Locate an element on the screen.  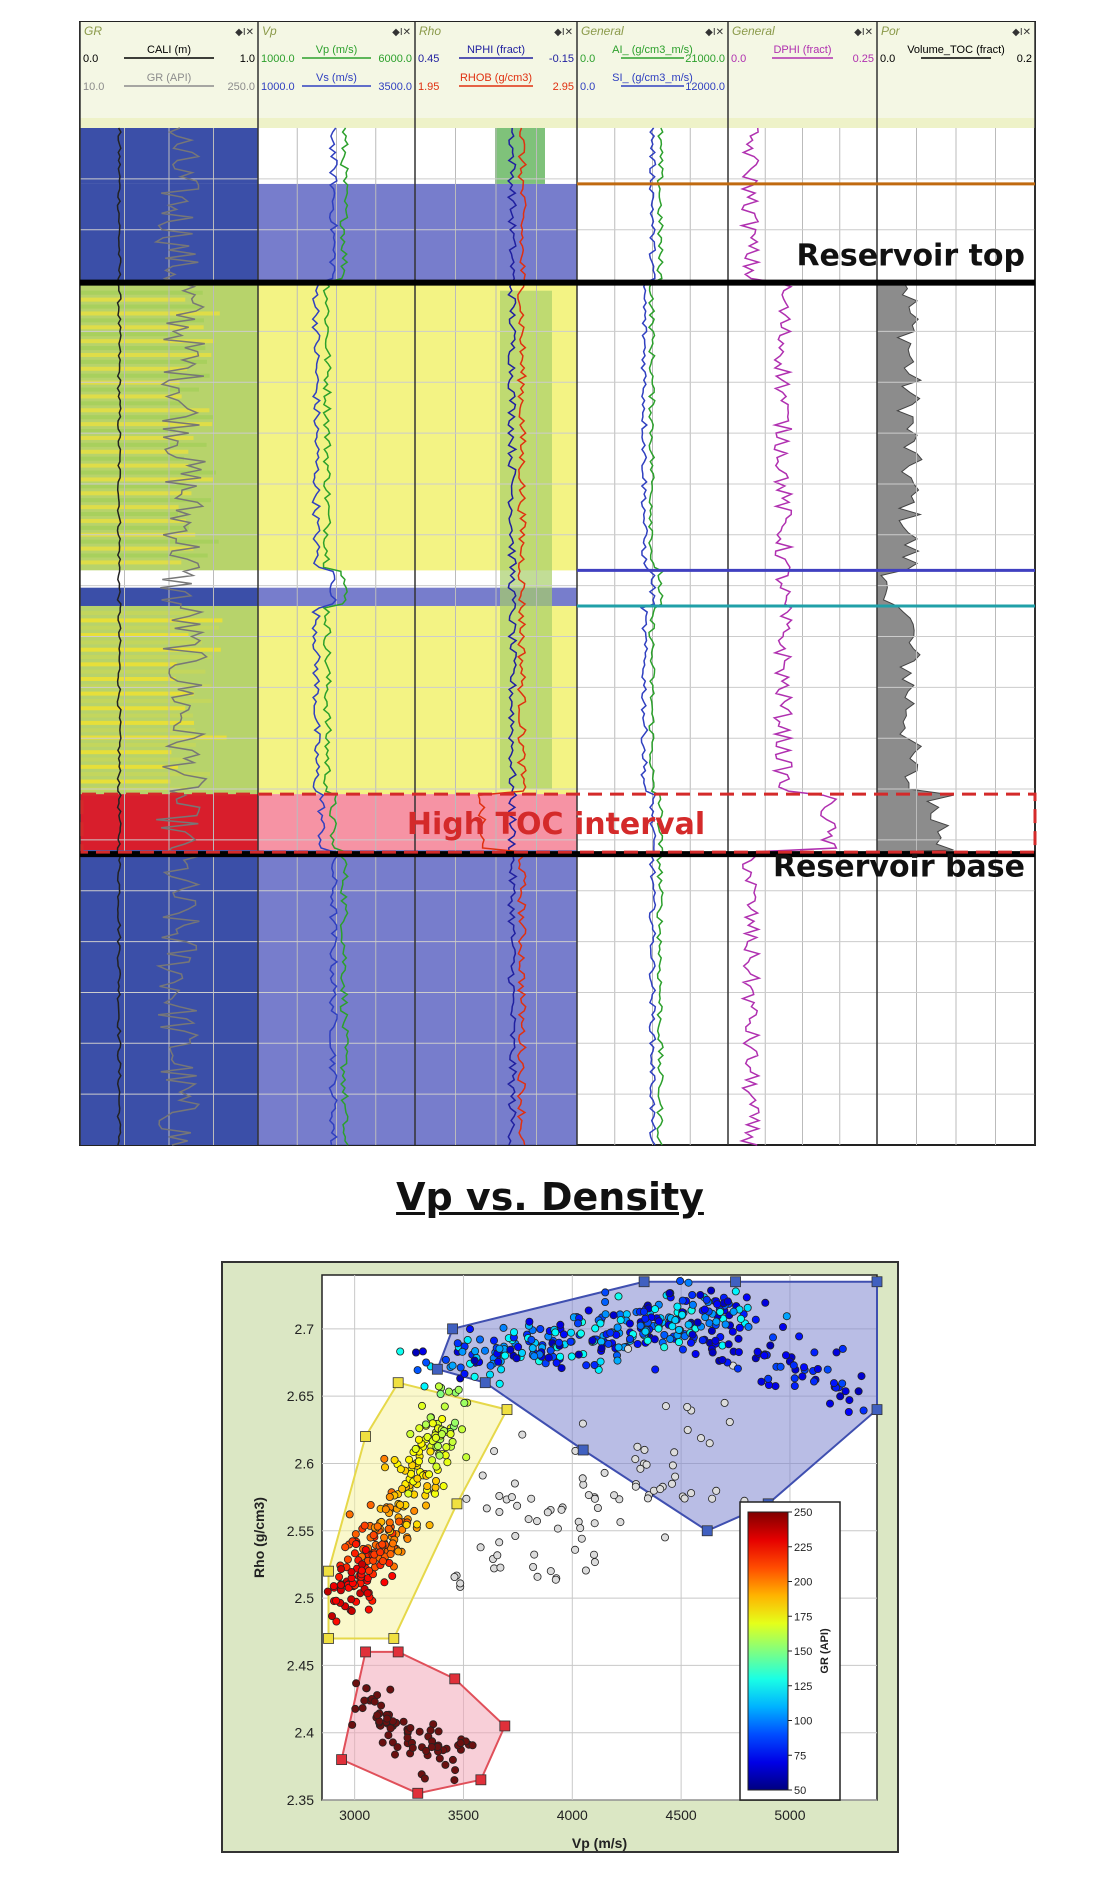
x-tick-label: 3500 is located at coordinates (463, 1815).